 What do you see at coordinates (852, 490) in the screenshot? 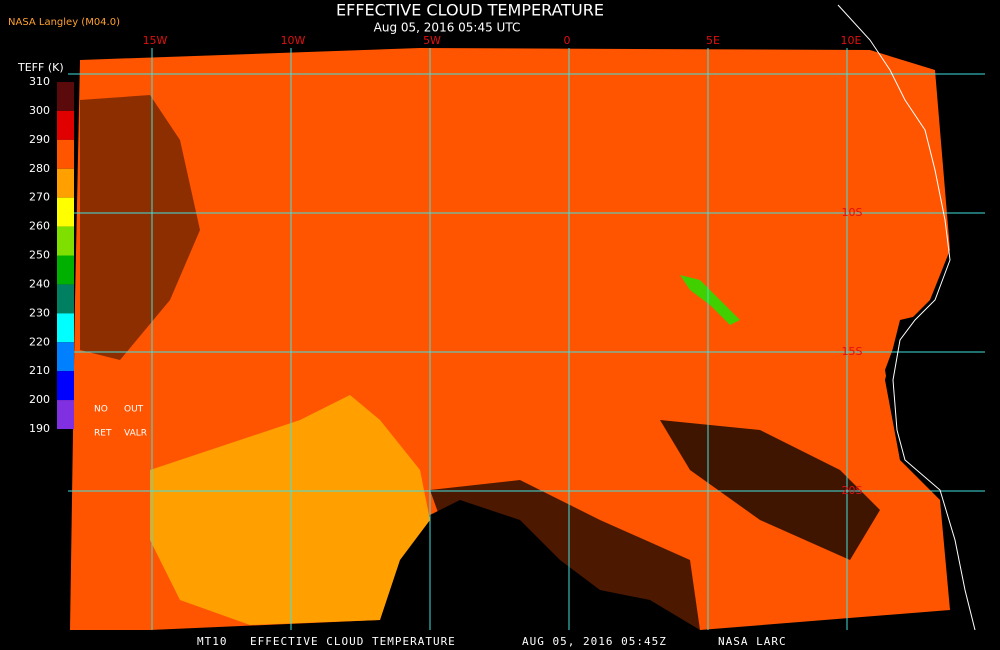
I see `latitude-label: 20S` at bounding box center [852, 490].